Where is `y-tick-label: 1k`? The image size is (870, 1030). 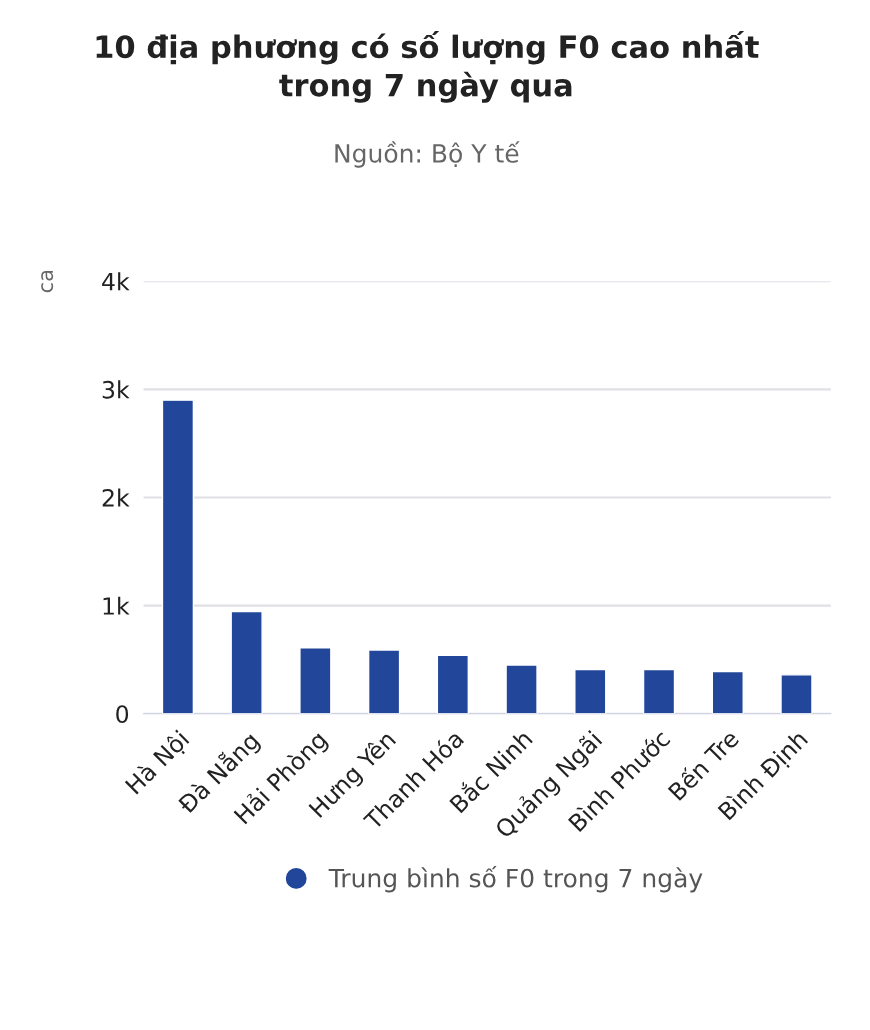
y-tick-label: 1k is located at coordinates (116, 605).